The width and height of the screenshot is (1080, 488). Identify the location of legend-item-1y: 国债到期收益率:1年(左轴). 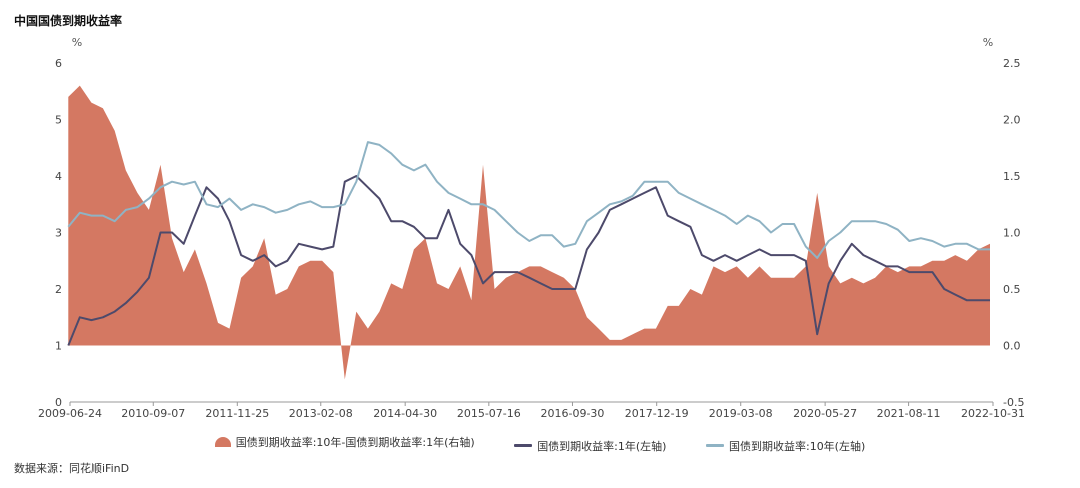
(590, 446).